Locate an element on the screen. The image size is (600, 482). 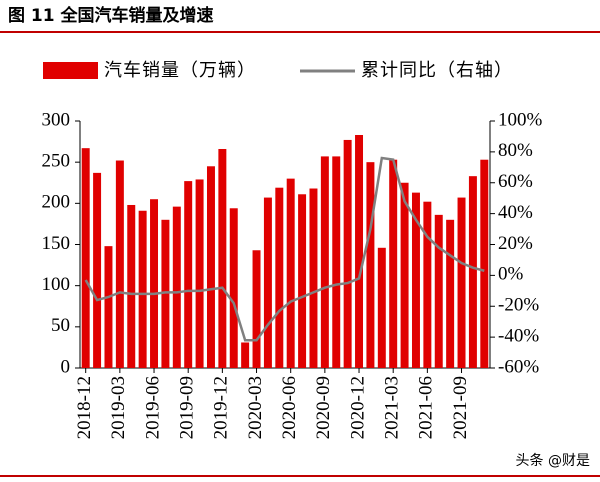
x-tick-label: 2020-12 is located at coordinates (357, 407).